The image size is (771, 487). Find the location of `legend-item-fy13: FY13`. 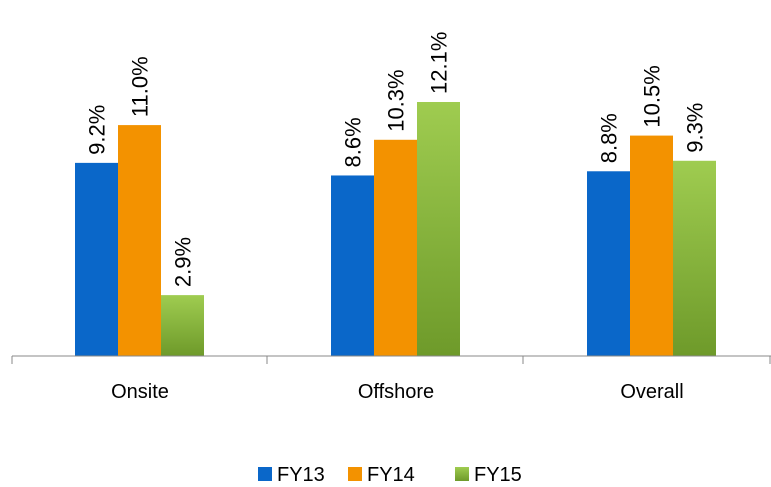

legend-item-fy13: FY13 is located at coordinates (291, 475).